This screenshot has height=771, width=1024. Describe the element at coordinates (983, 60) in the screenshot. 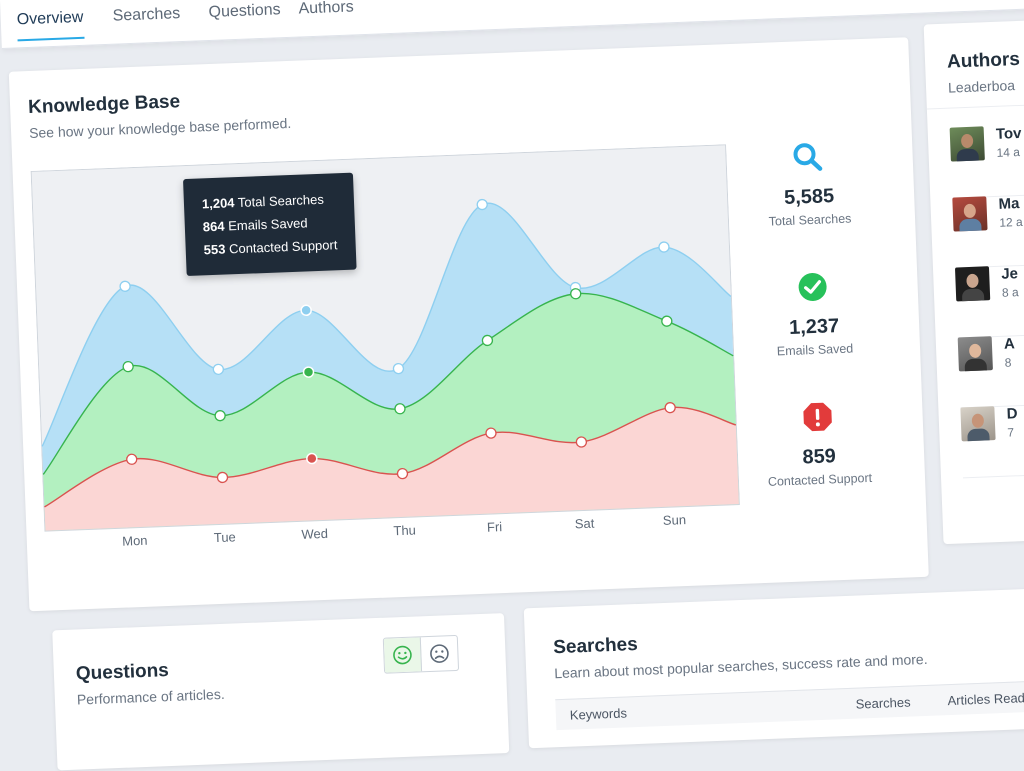

I see `authors-title: Authors` at that location.